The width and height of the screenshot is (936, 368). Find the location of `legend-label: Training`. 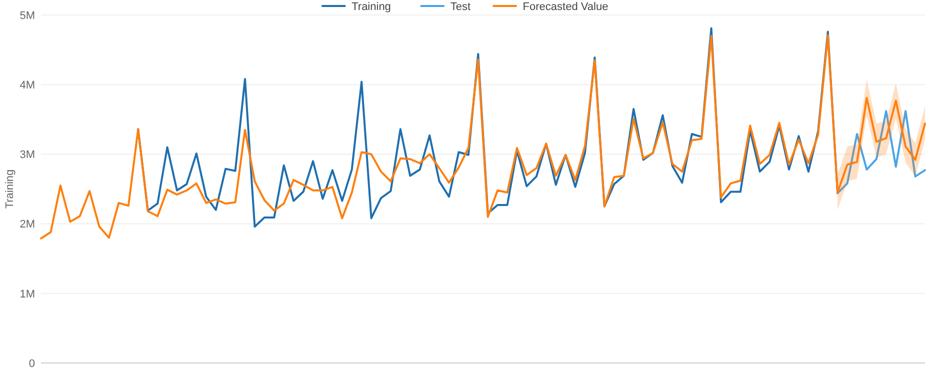

legend-label: Training is located at coordinates (371, 6).